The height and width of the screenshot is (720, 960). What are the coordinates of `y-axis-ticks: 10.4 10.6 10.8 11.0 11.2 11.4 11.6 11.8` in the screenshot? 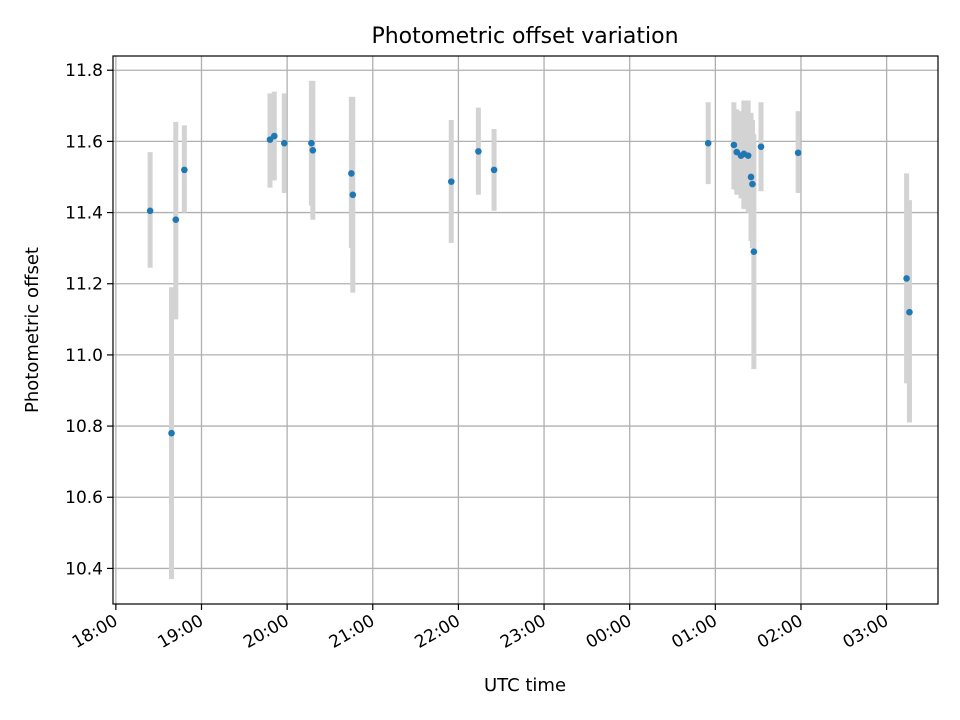 It's located at (89, 320).